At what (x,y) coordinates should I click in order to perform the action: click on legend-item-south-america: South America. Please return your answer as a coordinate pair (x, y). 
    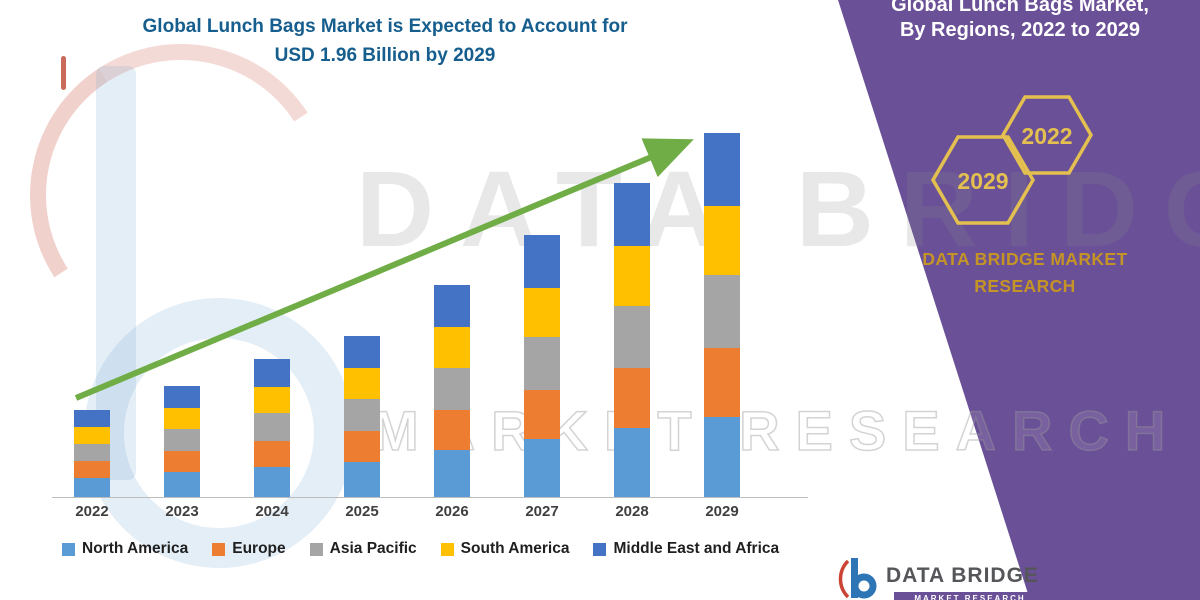
    Looking at the image, I should click on (505, 549).